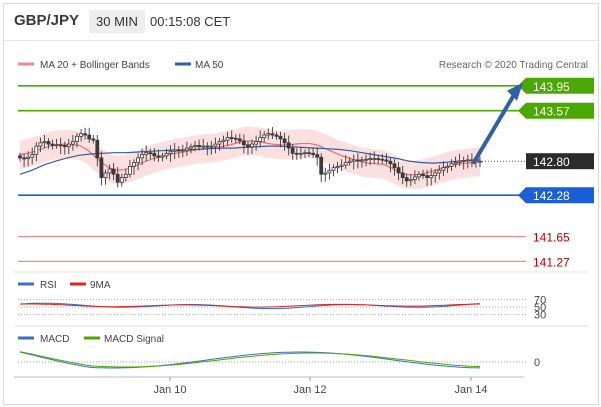 The width and height of the screenshot is (601, 407). What do you see at coordinates (470, 390) in the screenshot?
I see `x-tick-label: Jan 14` at bounding box center [470, 390].